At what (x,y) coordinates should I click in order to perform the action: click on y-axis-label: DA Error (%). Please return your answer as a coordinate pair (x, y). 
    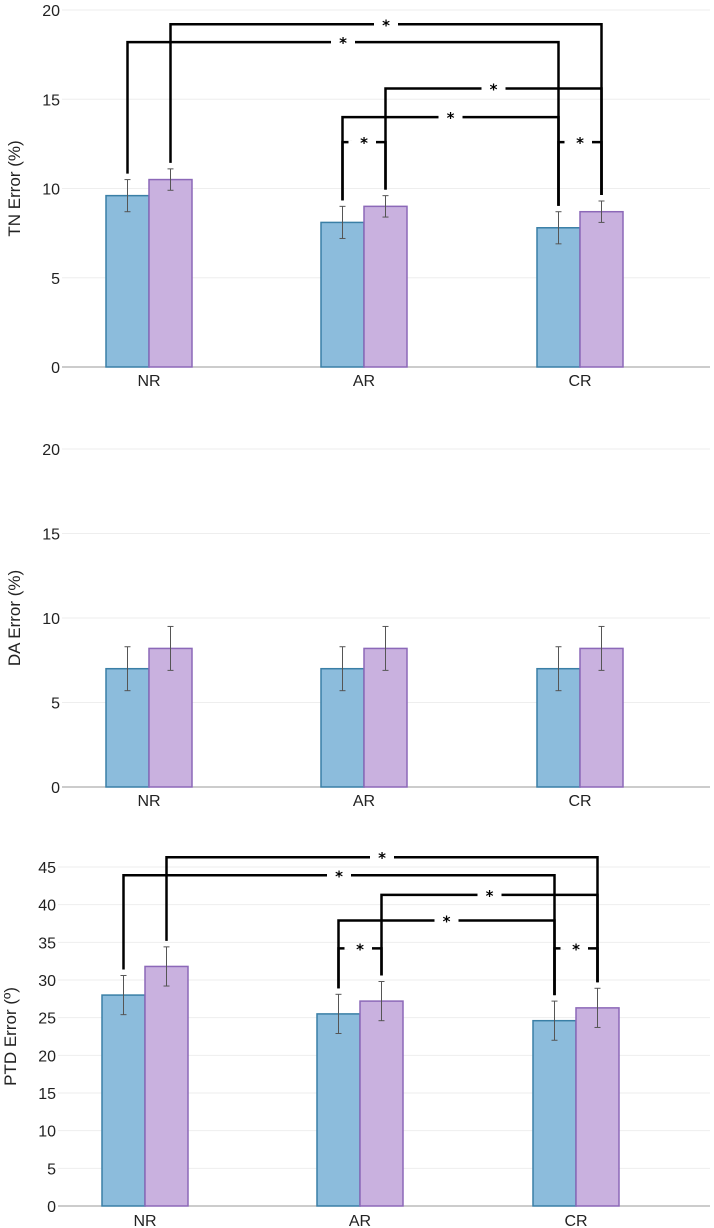
    Looking at the image, I should click on (14, 618).